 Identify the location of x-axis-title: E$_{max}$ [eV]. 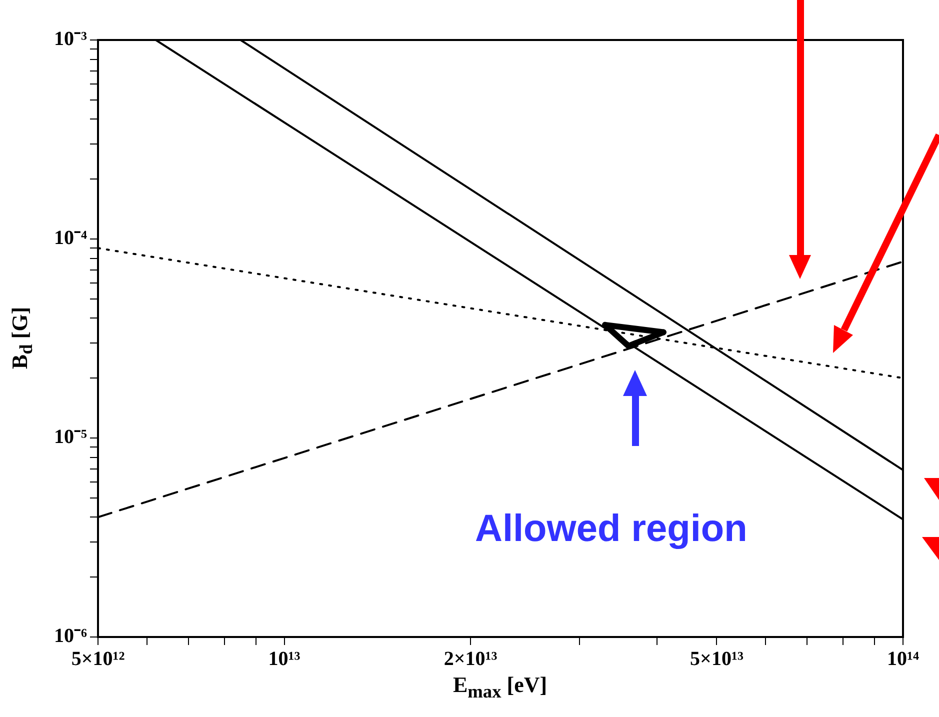
(500, 687).